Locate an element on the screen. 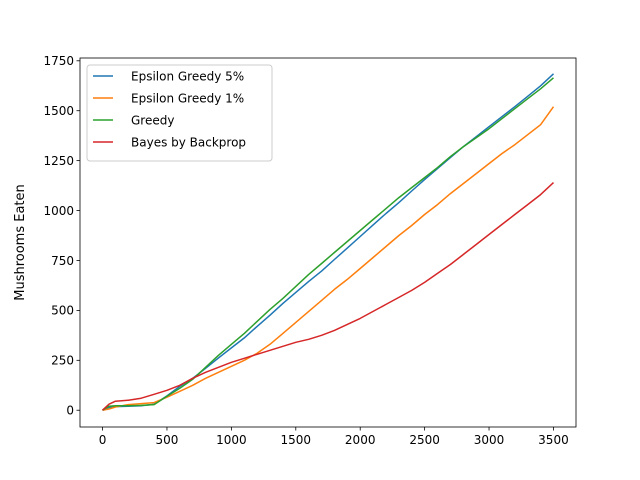 The height and width of the screenshot is (480, 640). x-axis: 0 500 1000 1500 2000 2500 3000 3500 is located at coordinates (334, 437).